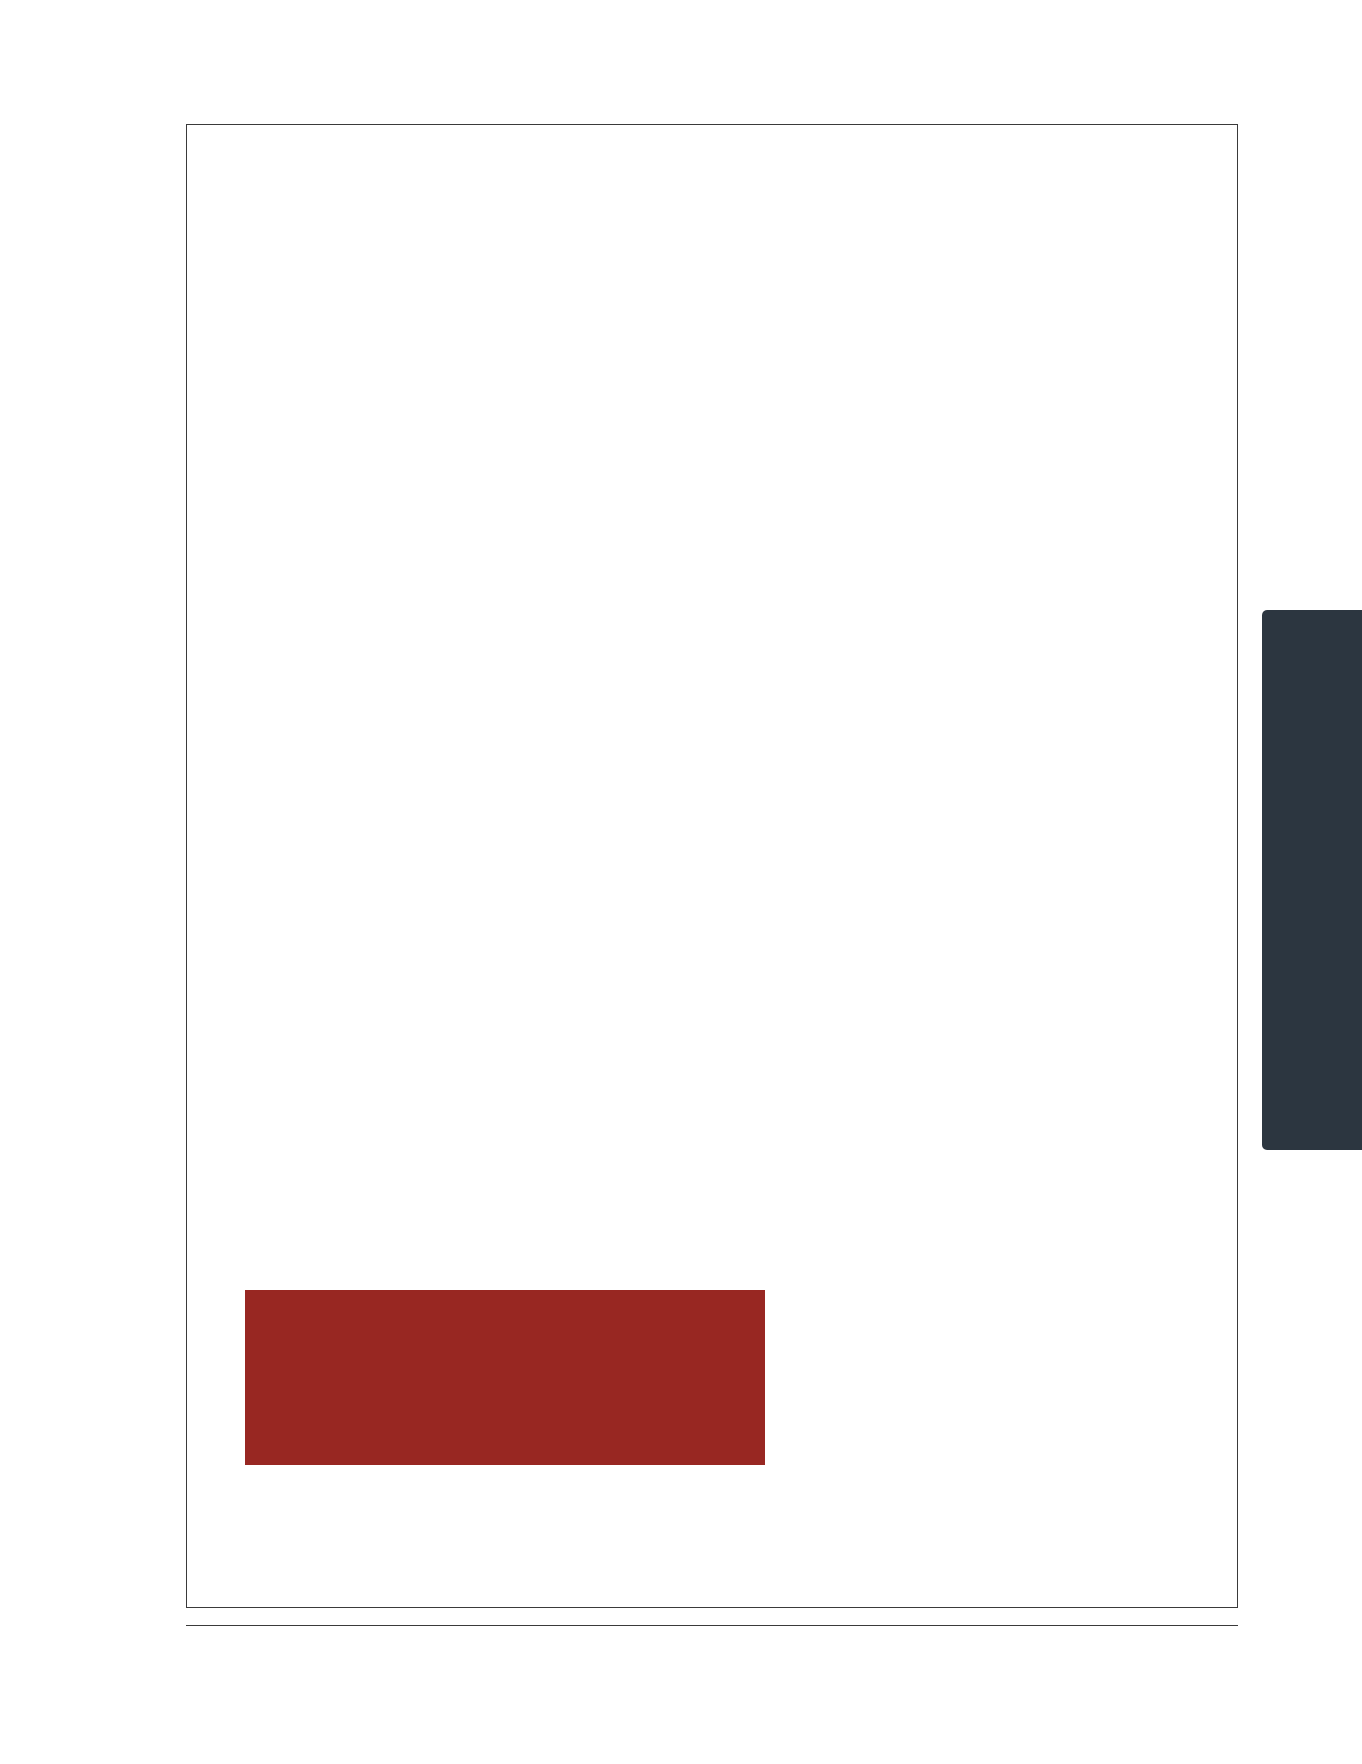 Image resolution: width=1362 pixels, height=1764 pixels. Describe the element at coordinates (1312, 880) in the screenshot. I see `side-tab` at that location.